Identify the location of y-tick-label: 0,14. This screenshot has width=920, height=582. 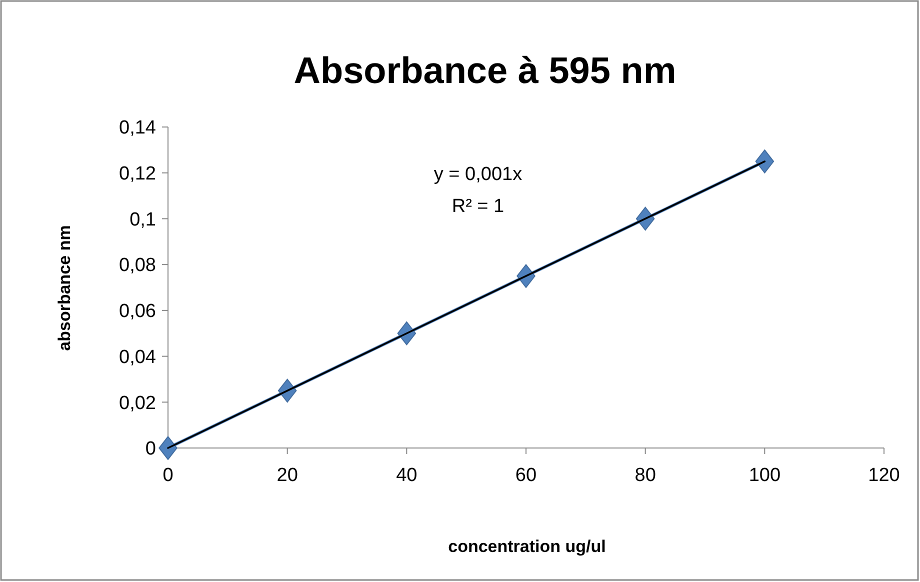
(137, 128).